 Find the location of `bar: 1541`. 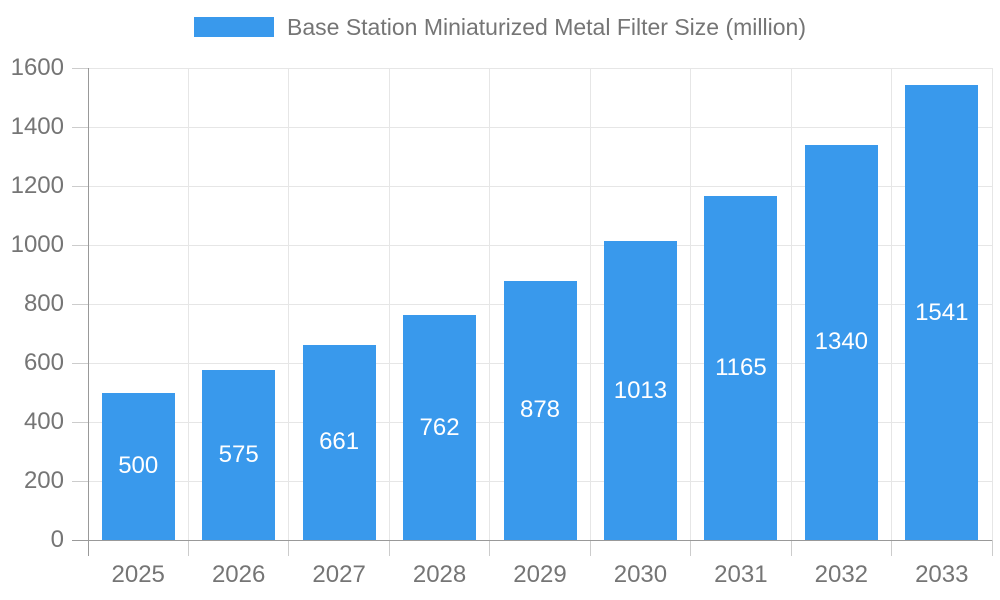

bar: 1541 is located at coordinates (942, 312).